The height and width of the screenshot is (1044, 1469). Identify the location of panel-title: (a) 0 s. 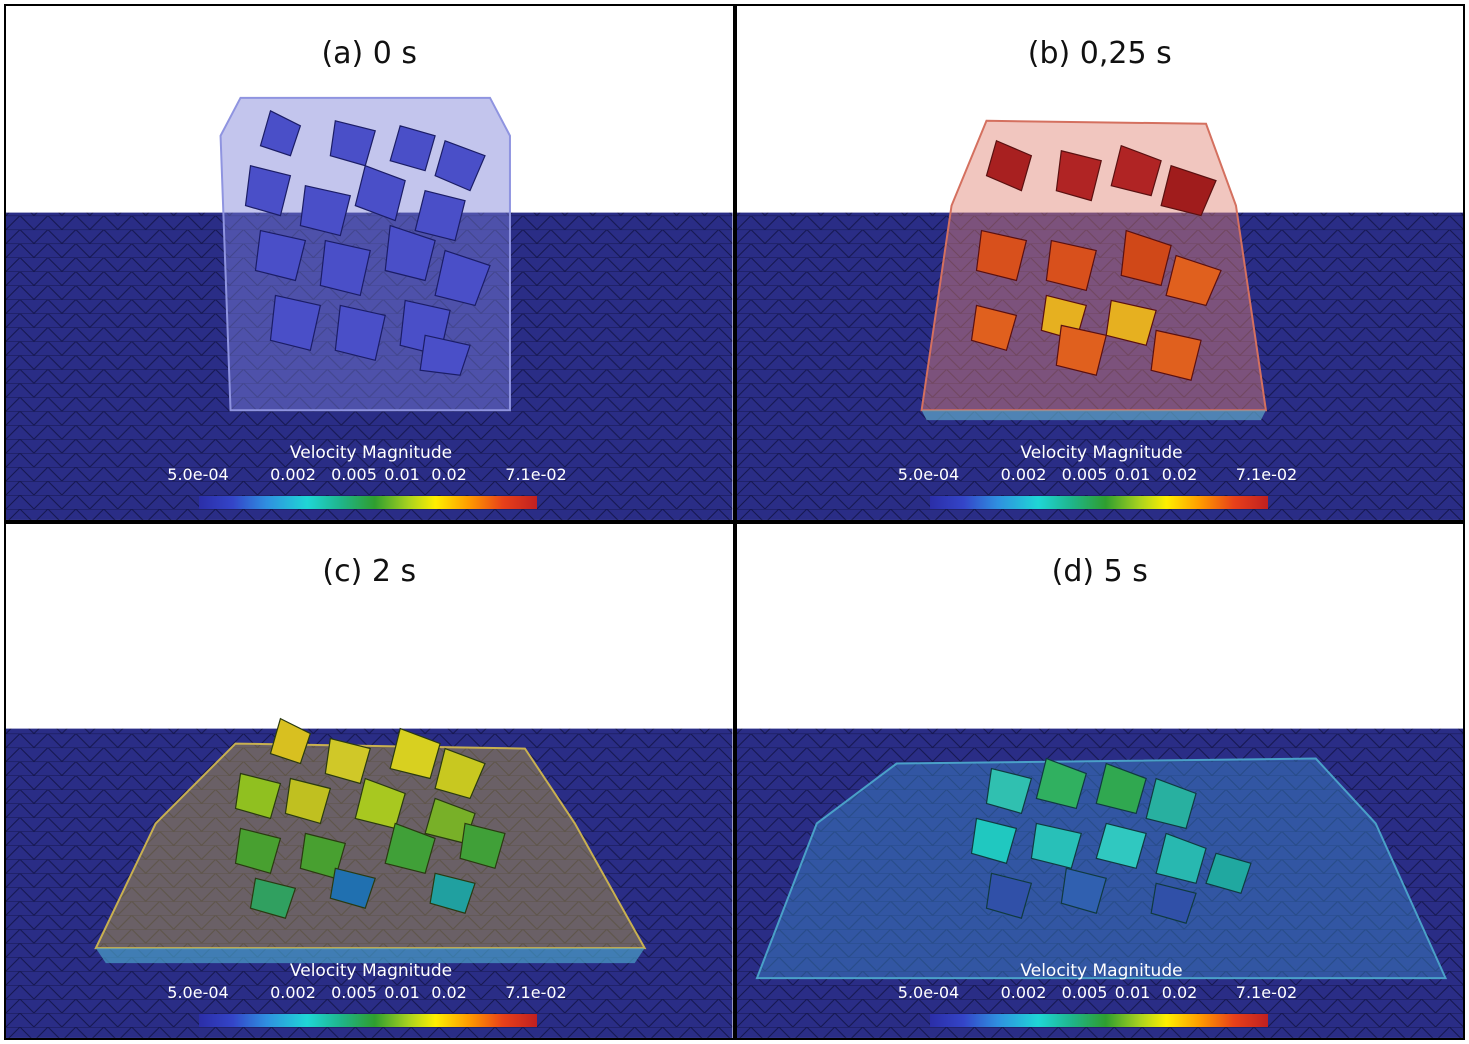
(369, 53).